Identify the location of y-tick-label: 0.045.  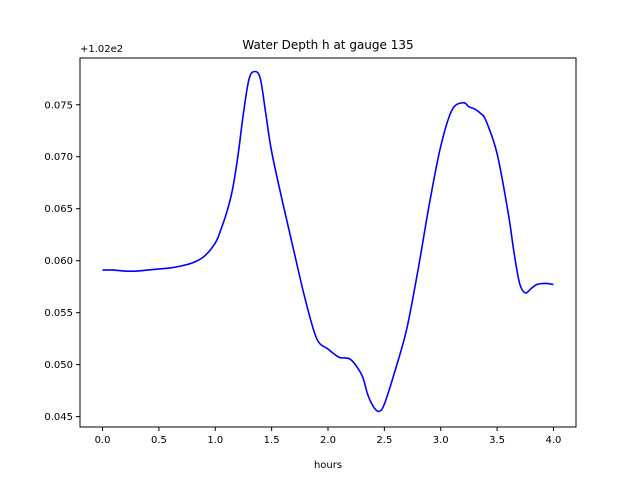
(58, 417).